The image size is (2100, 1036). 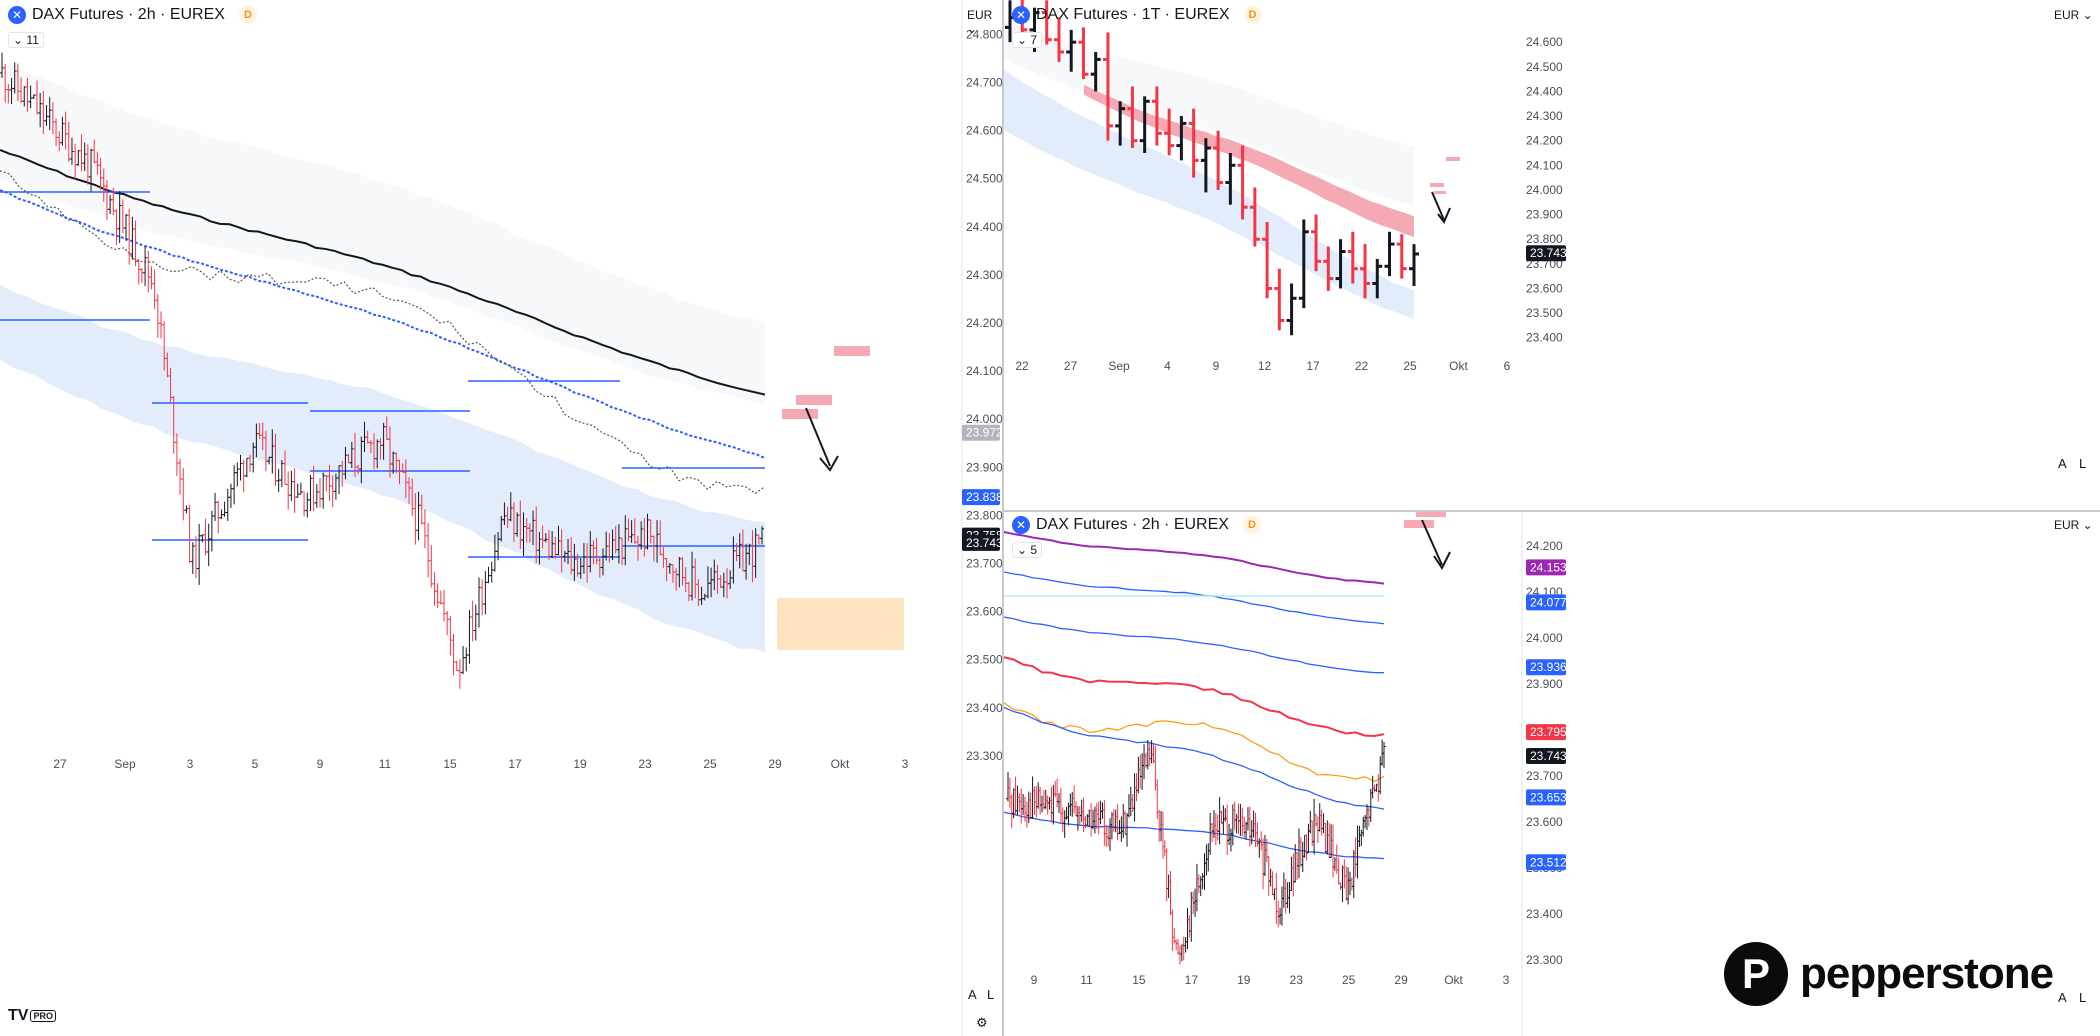 What do you see at coordinates (1927, 973) in the screenshot?
I see `pepperstone-wordmark: pepperstone` at bounding box center [1927, 973].